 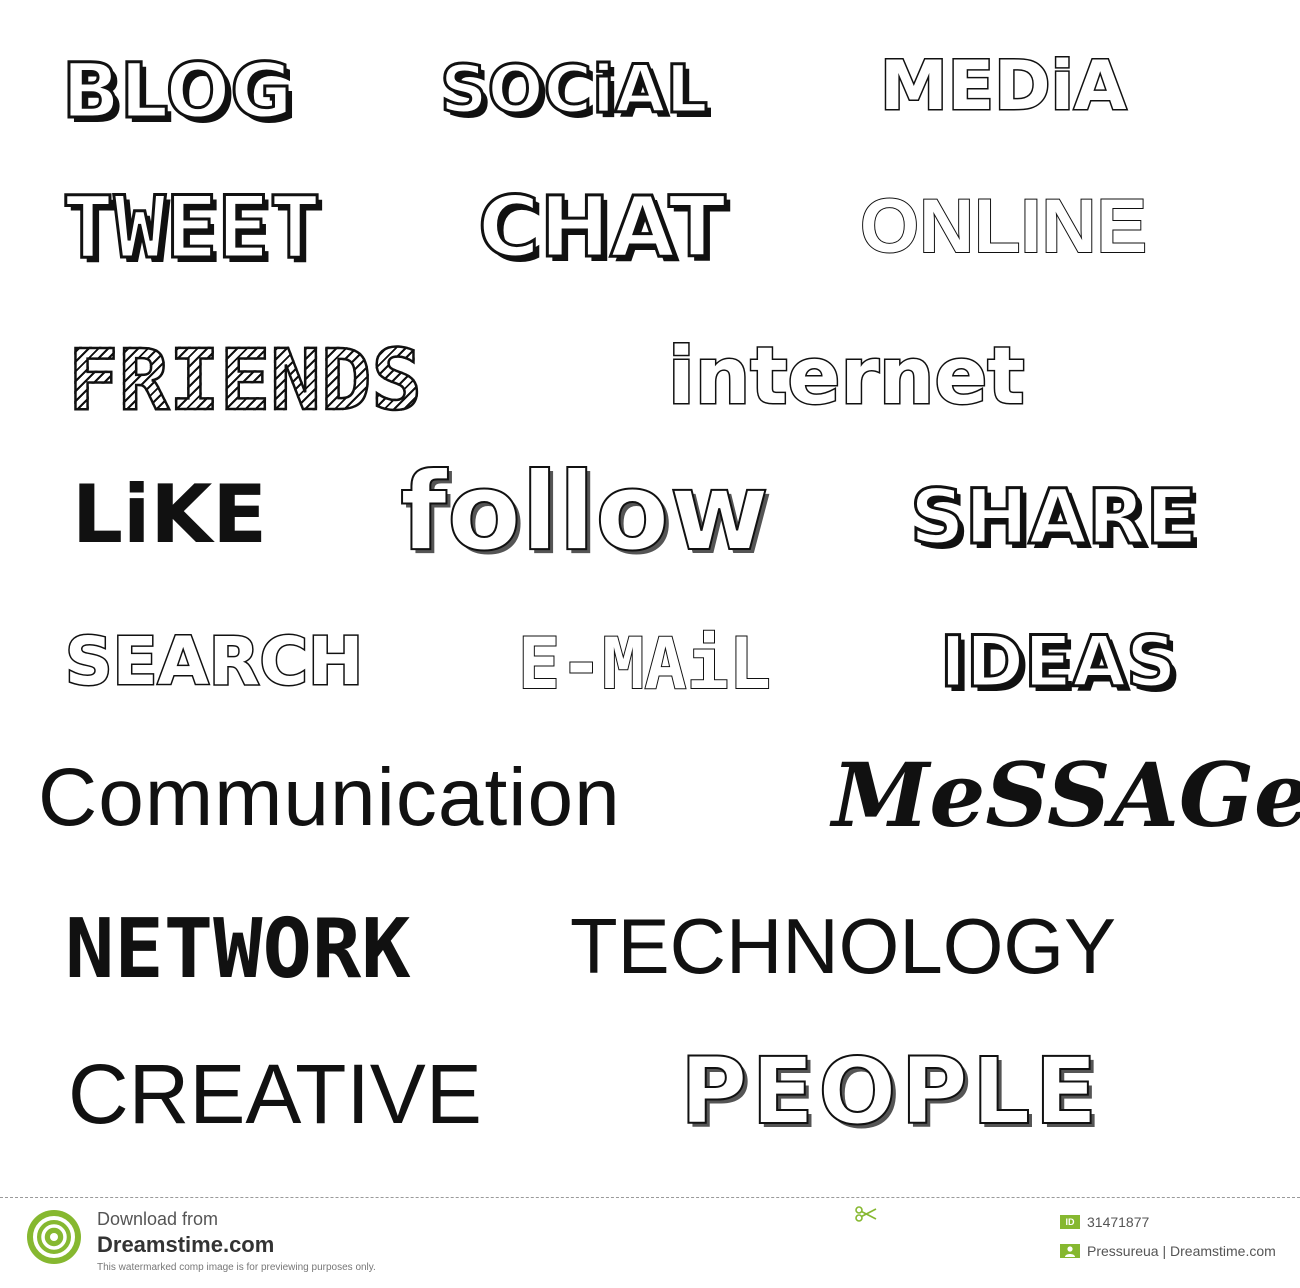 What do you see at coordinates (890, 1091) in the screenshot?
I see `word-people: PEOPLE` at bounding box center [890, 1091].